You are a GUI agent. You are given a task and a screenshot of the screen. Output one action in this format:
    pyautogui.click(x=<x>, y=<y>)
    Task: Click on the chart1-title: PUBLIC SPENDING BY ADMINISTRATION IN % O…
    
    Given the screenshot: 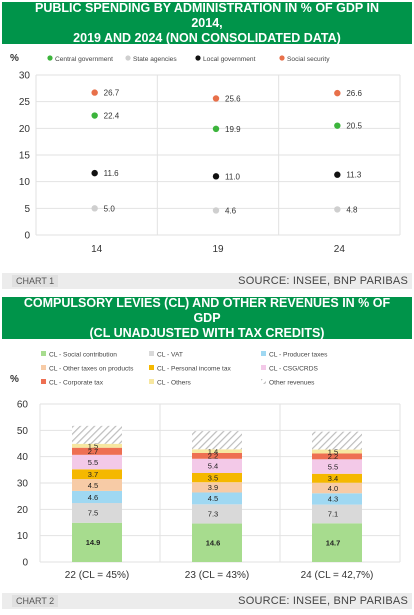 What is the action you would take?
    pyautogui.click(x=207, y=22)
    